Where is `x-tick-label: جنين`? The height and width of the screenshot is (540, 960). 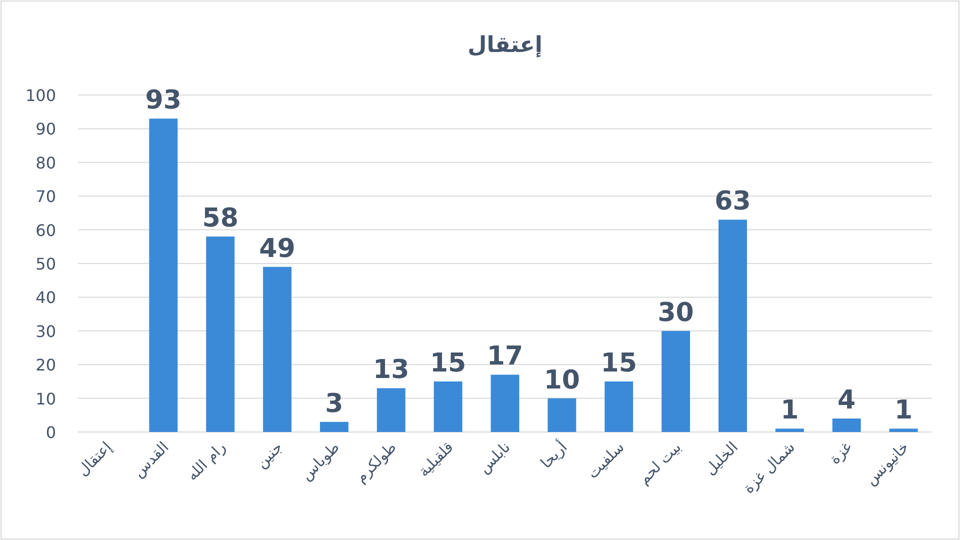 x-tick-label: جنين is located at coordinates (269, 455).